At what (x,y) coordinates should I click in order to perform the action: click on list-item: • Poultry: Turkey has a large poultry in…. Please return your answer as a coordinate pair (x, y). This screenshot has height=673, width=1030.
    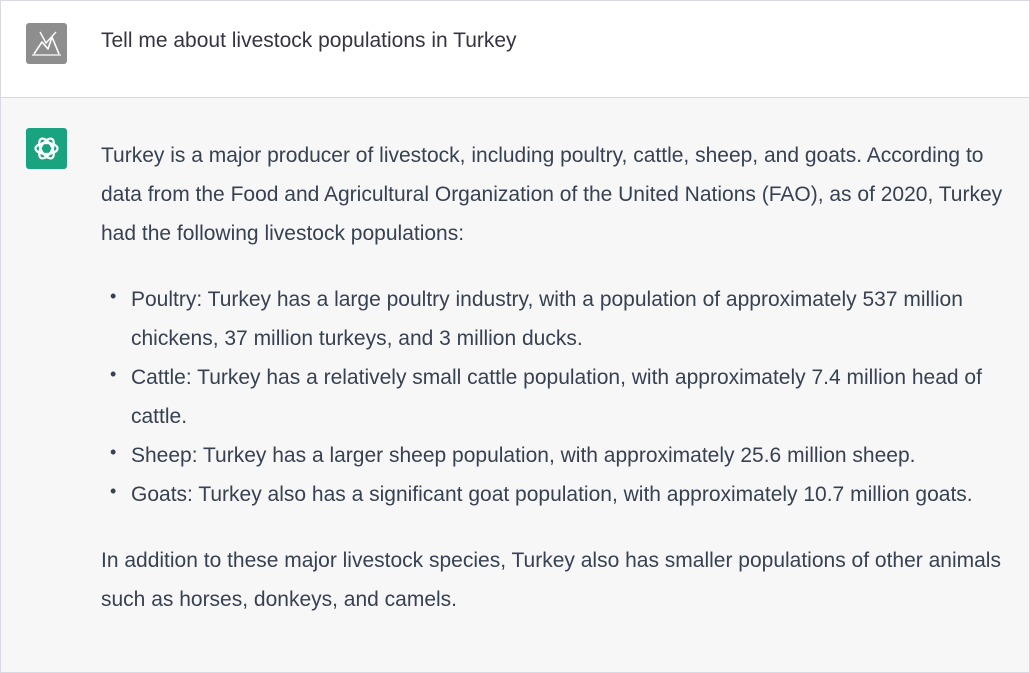
    Looking at the image, I should click on (553, 319).